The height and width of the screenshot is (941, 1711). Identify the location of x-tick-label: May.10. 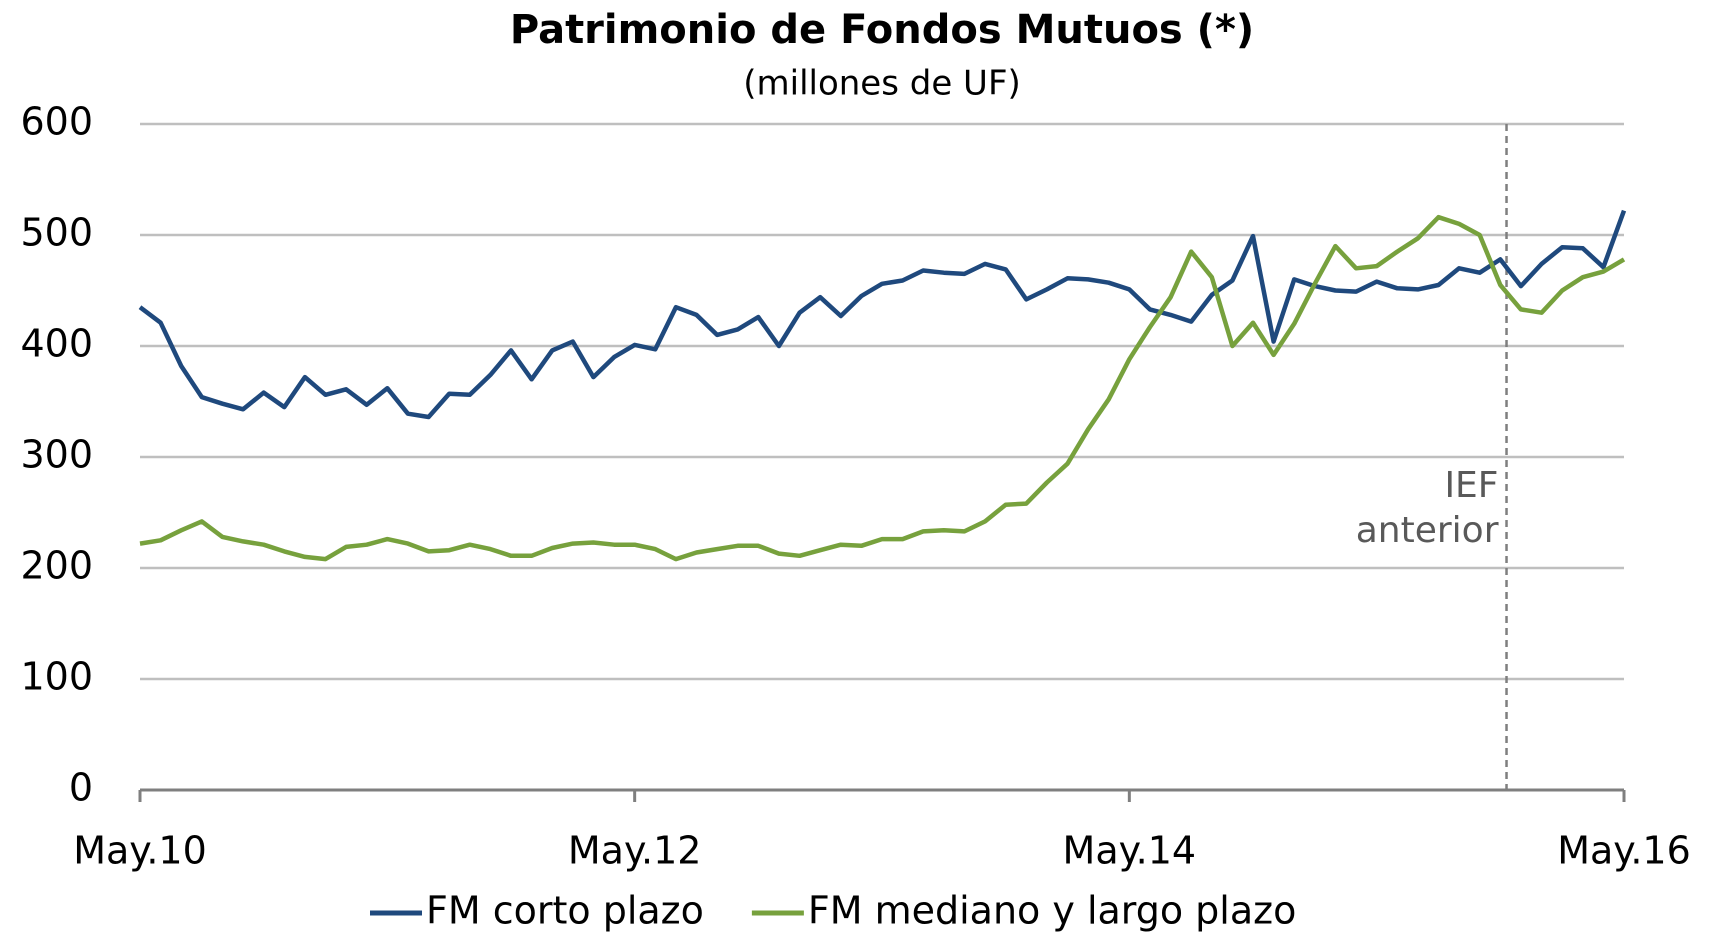
(140, 851).